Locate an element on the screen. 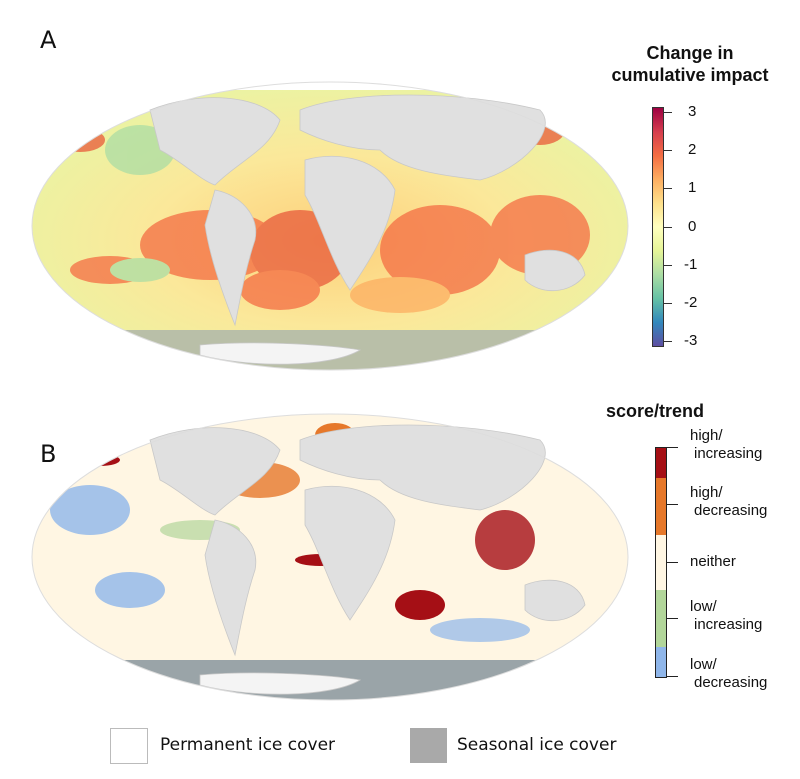 Image resolution: width=800 pixels, height=779 pixels. colorbar-title: Change in cumulative impact is located at coordinates (690, 64).